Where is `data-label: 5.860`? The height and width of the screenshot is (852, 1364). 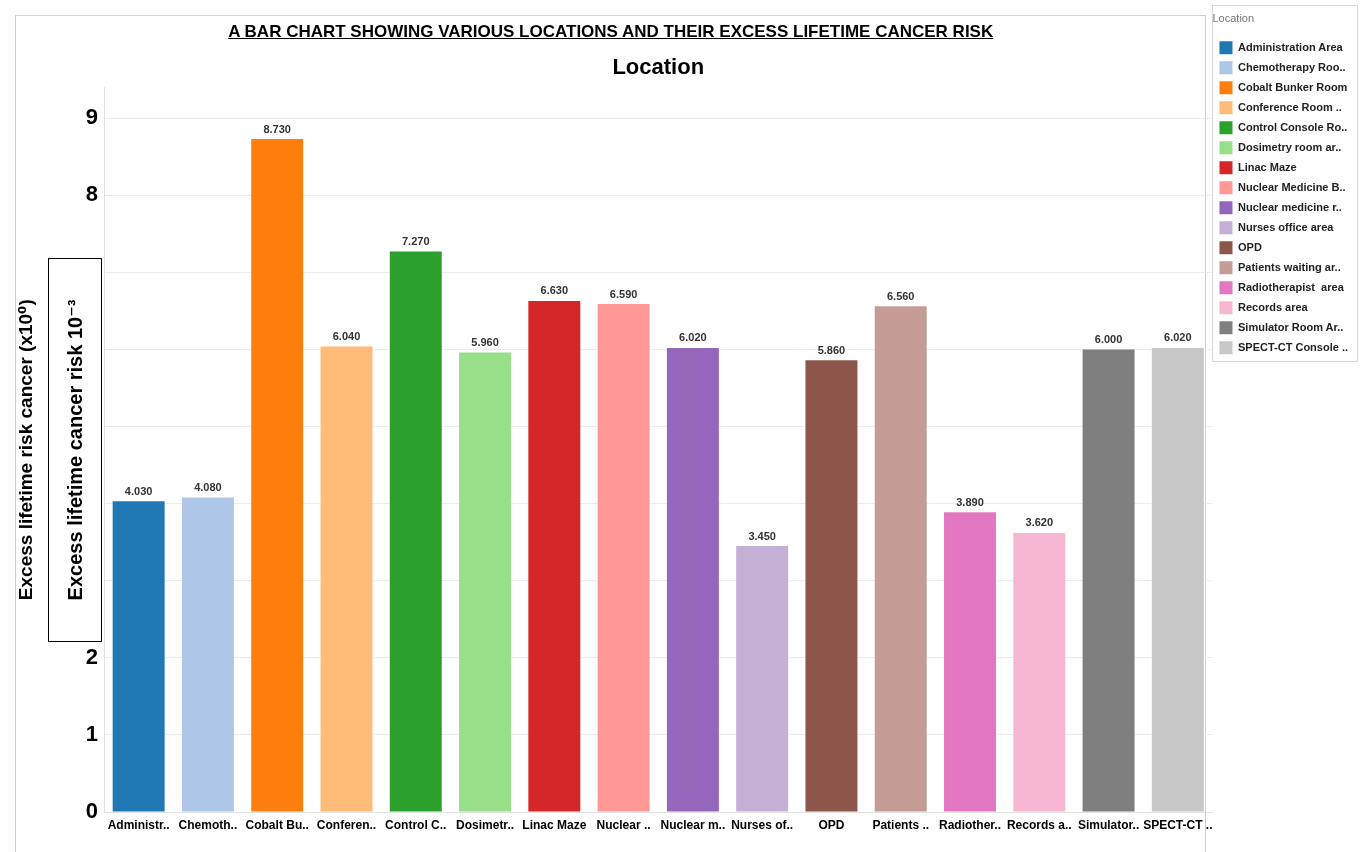 data-label: 5.860 is located at coordinates (831, 349).